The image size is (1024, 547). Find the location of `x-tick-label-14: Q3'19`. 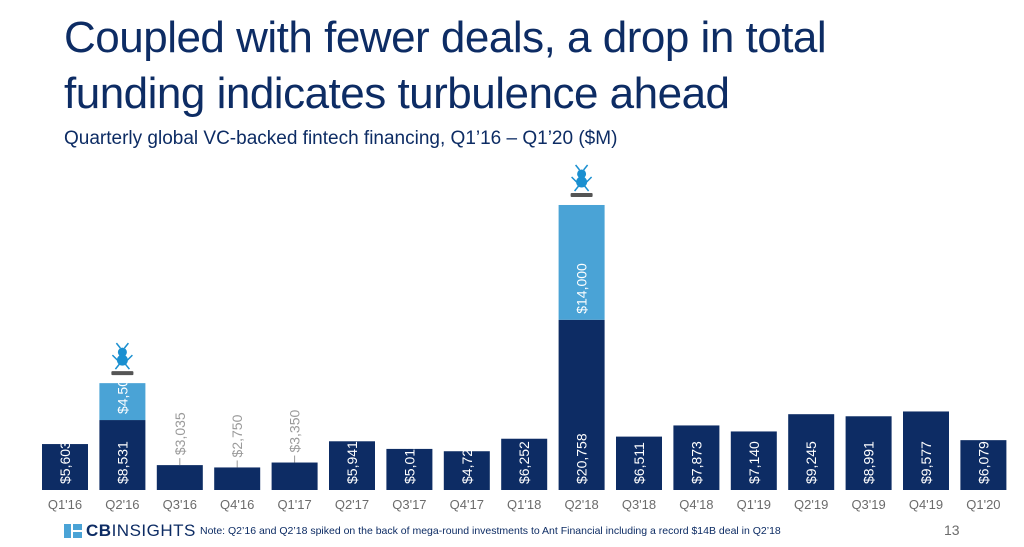

x-tick-label-14: Q3'19 is located at coordinates (868, 504).